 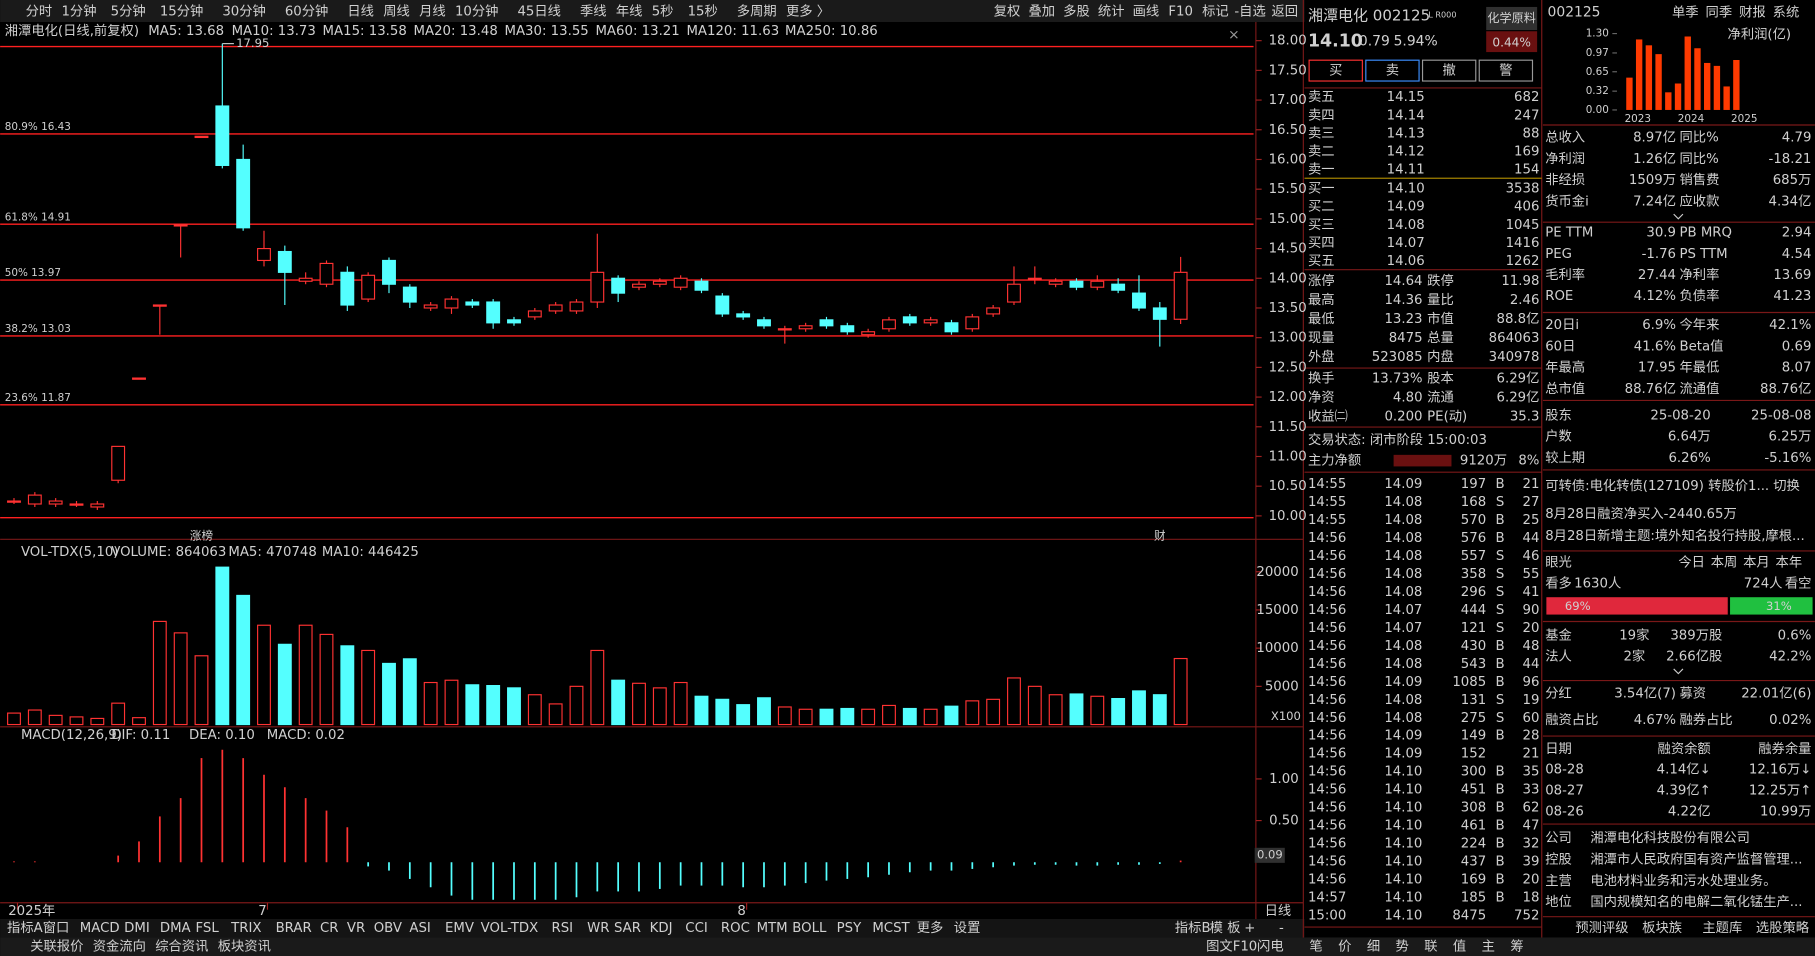 What do you see at coordinates (356, 928) in the screenshot?
I see `indicator-tab: VR` at bounding box center [356, 928].